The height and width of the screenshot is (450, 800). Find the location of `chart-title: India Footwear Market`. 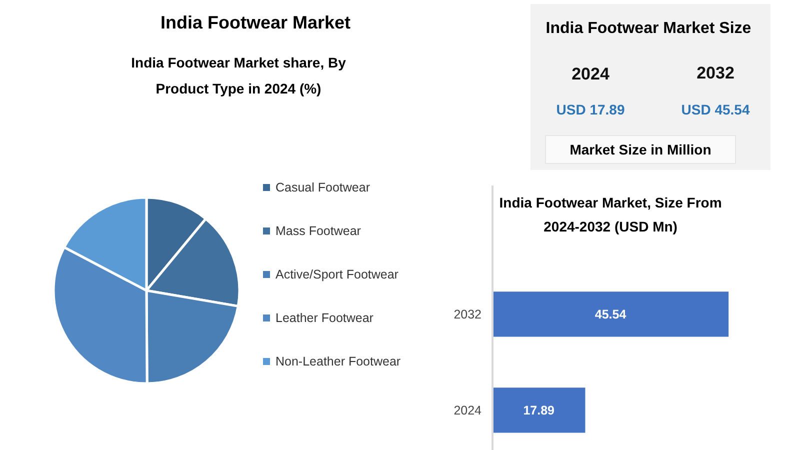

chart-title: India Footwear Market is located at coordinates (255, 22).